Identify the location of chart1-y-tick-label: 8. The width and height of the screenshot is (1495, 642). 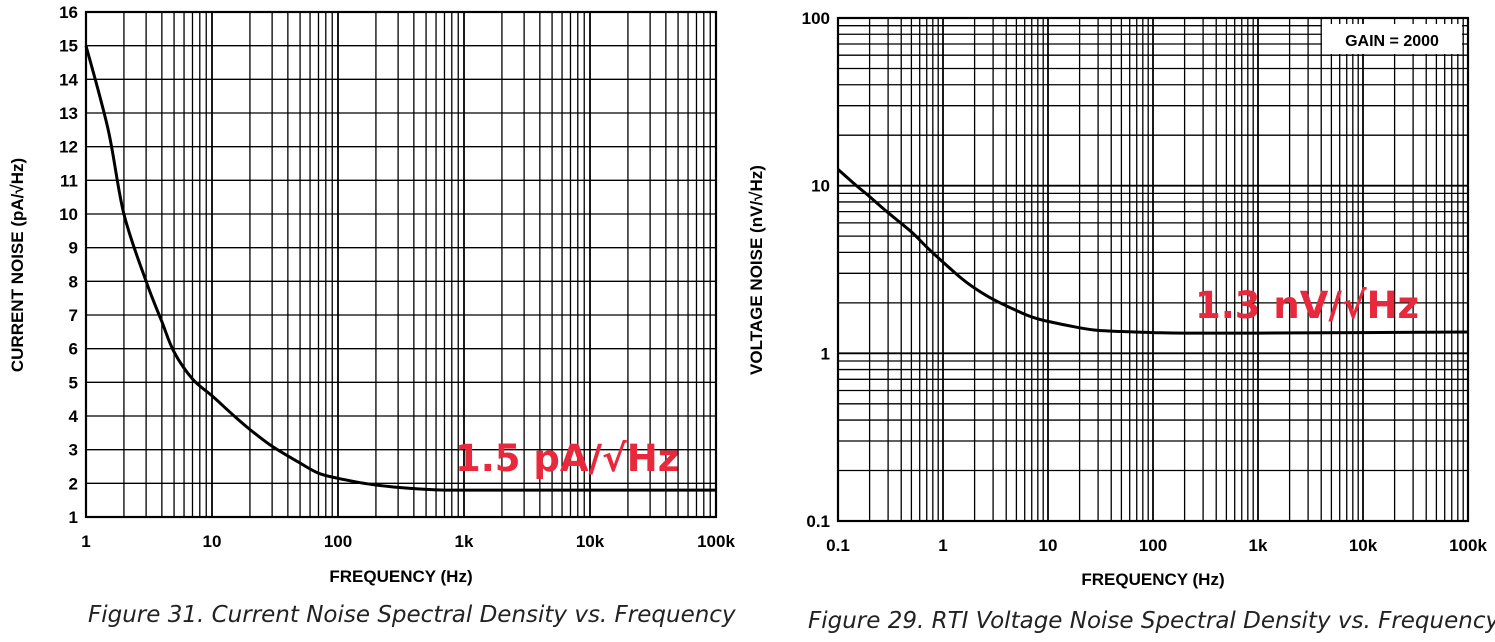
(73, 281).